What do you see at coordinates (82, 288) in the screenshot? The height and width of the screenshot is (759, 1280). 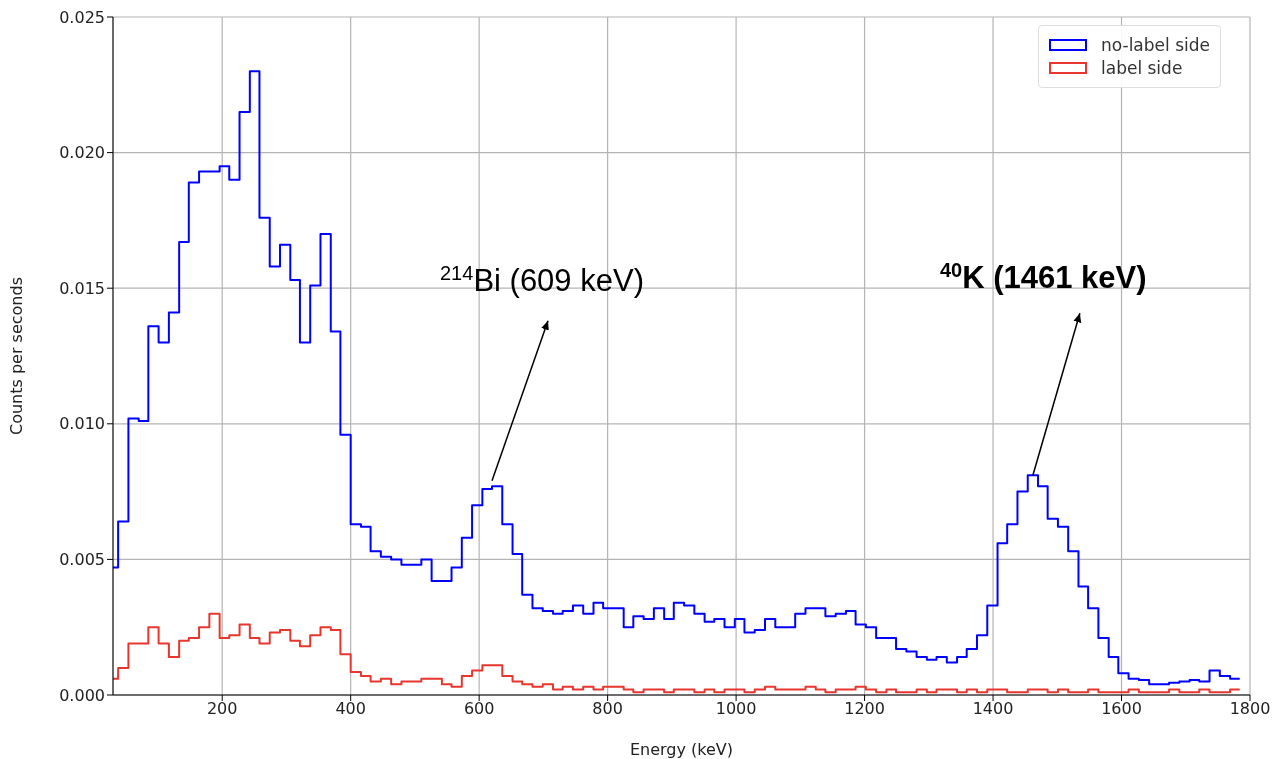 I see `y-tick-label: 0.015` at bounding box center [82, 288].